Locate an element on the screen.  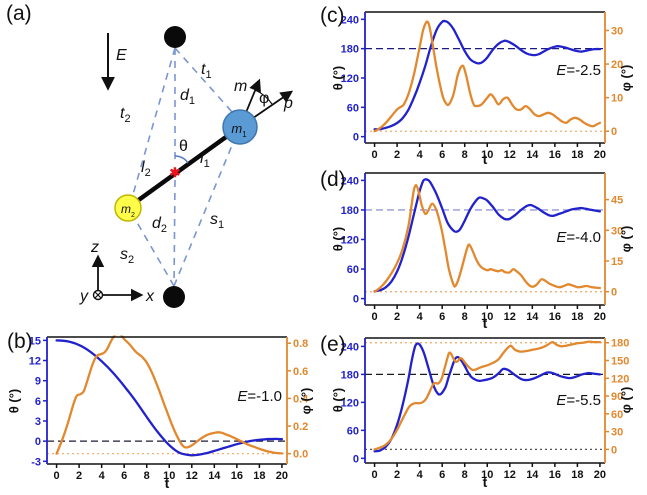
right-tick-label: 0.2 is located at coordinates (300, 427).